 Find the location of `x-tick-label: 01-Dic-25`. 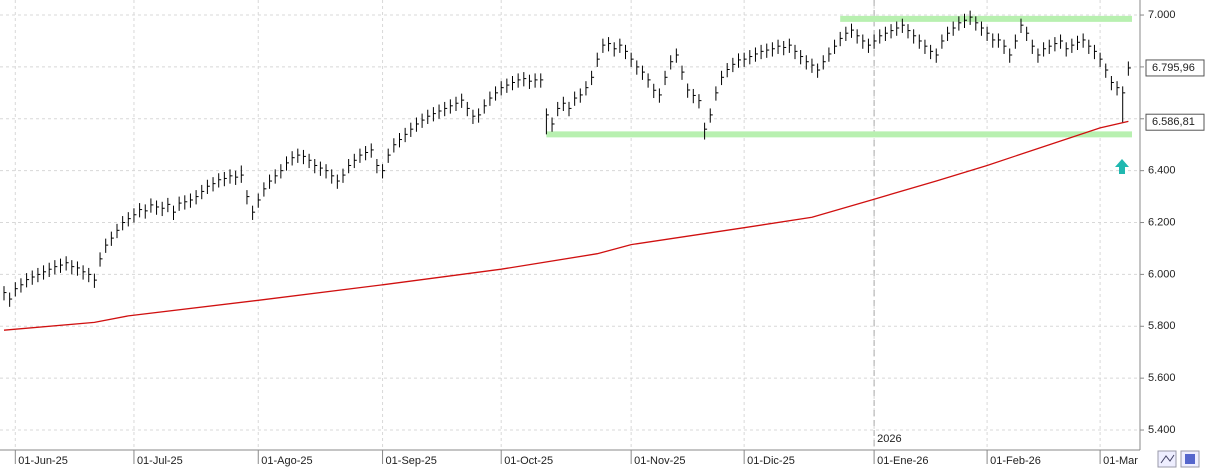

x-tick-label: 01-Dic-25 is located at coordinates (771, 461).